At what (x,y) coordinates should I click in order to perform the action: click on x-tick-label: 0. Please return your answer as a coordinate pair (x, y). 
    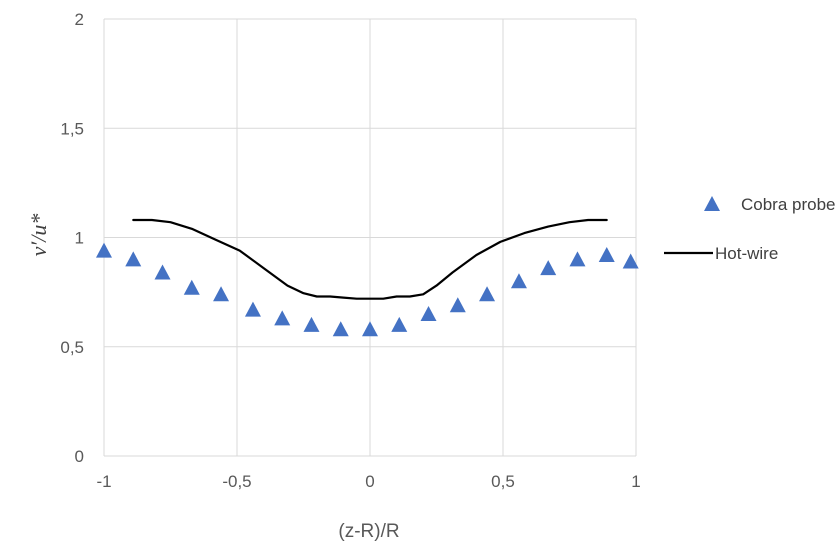
    Looking at the image, I should click on (369, 481).